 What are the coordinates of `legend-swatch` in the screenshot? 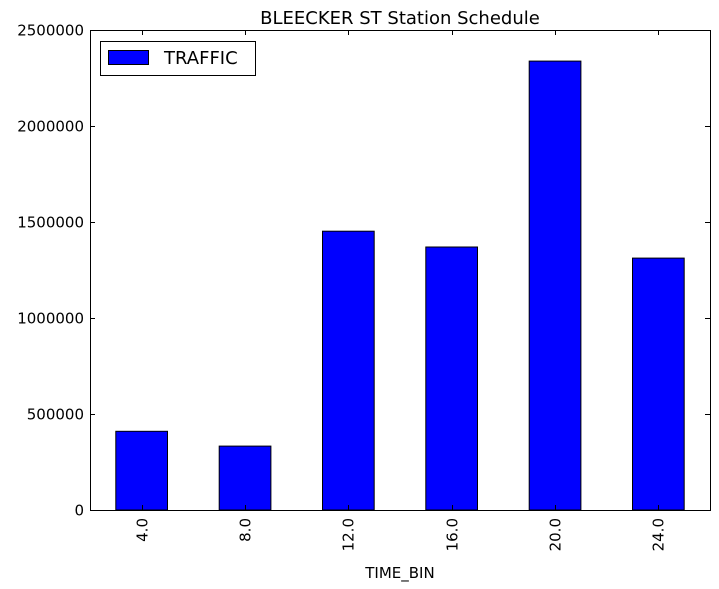 It's located at (128, 57).